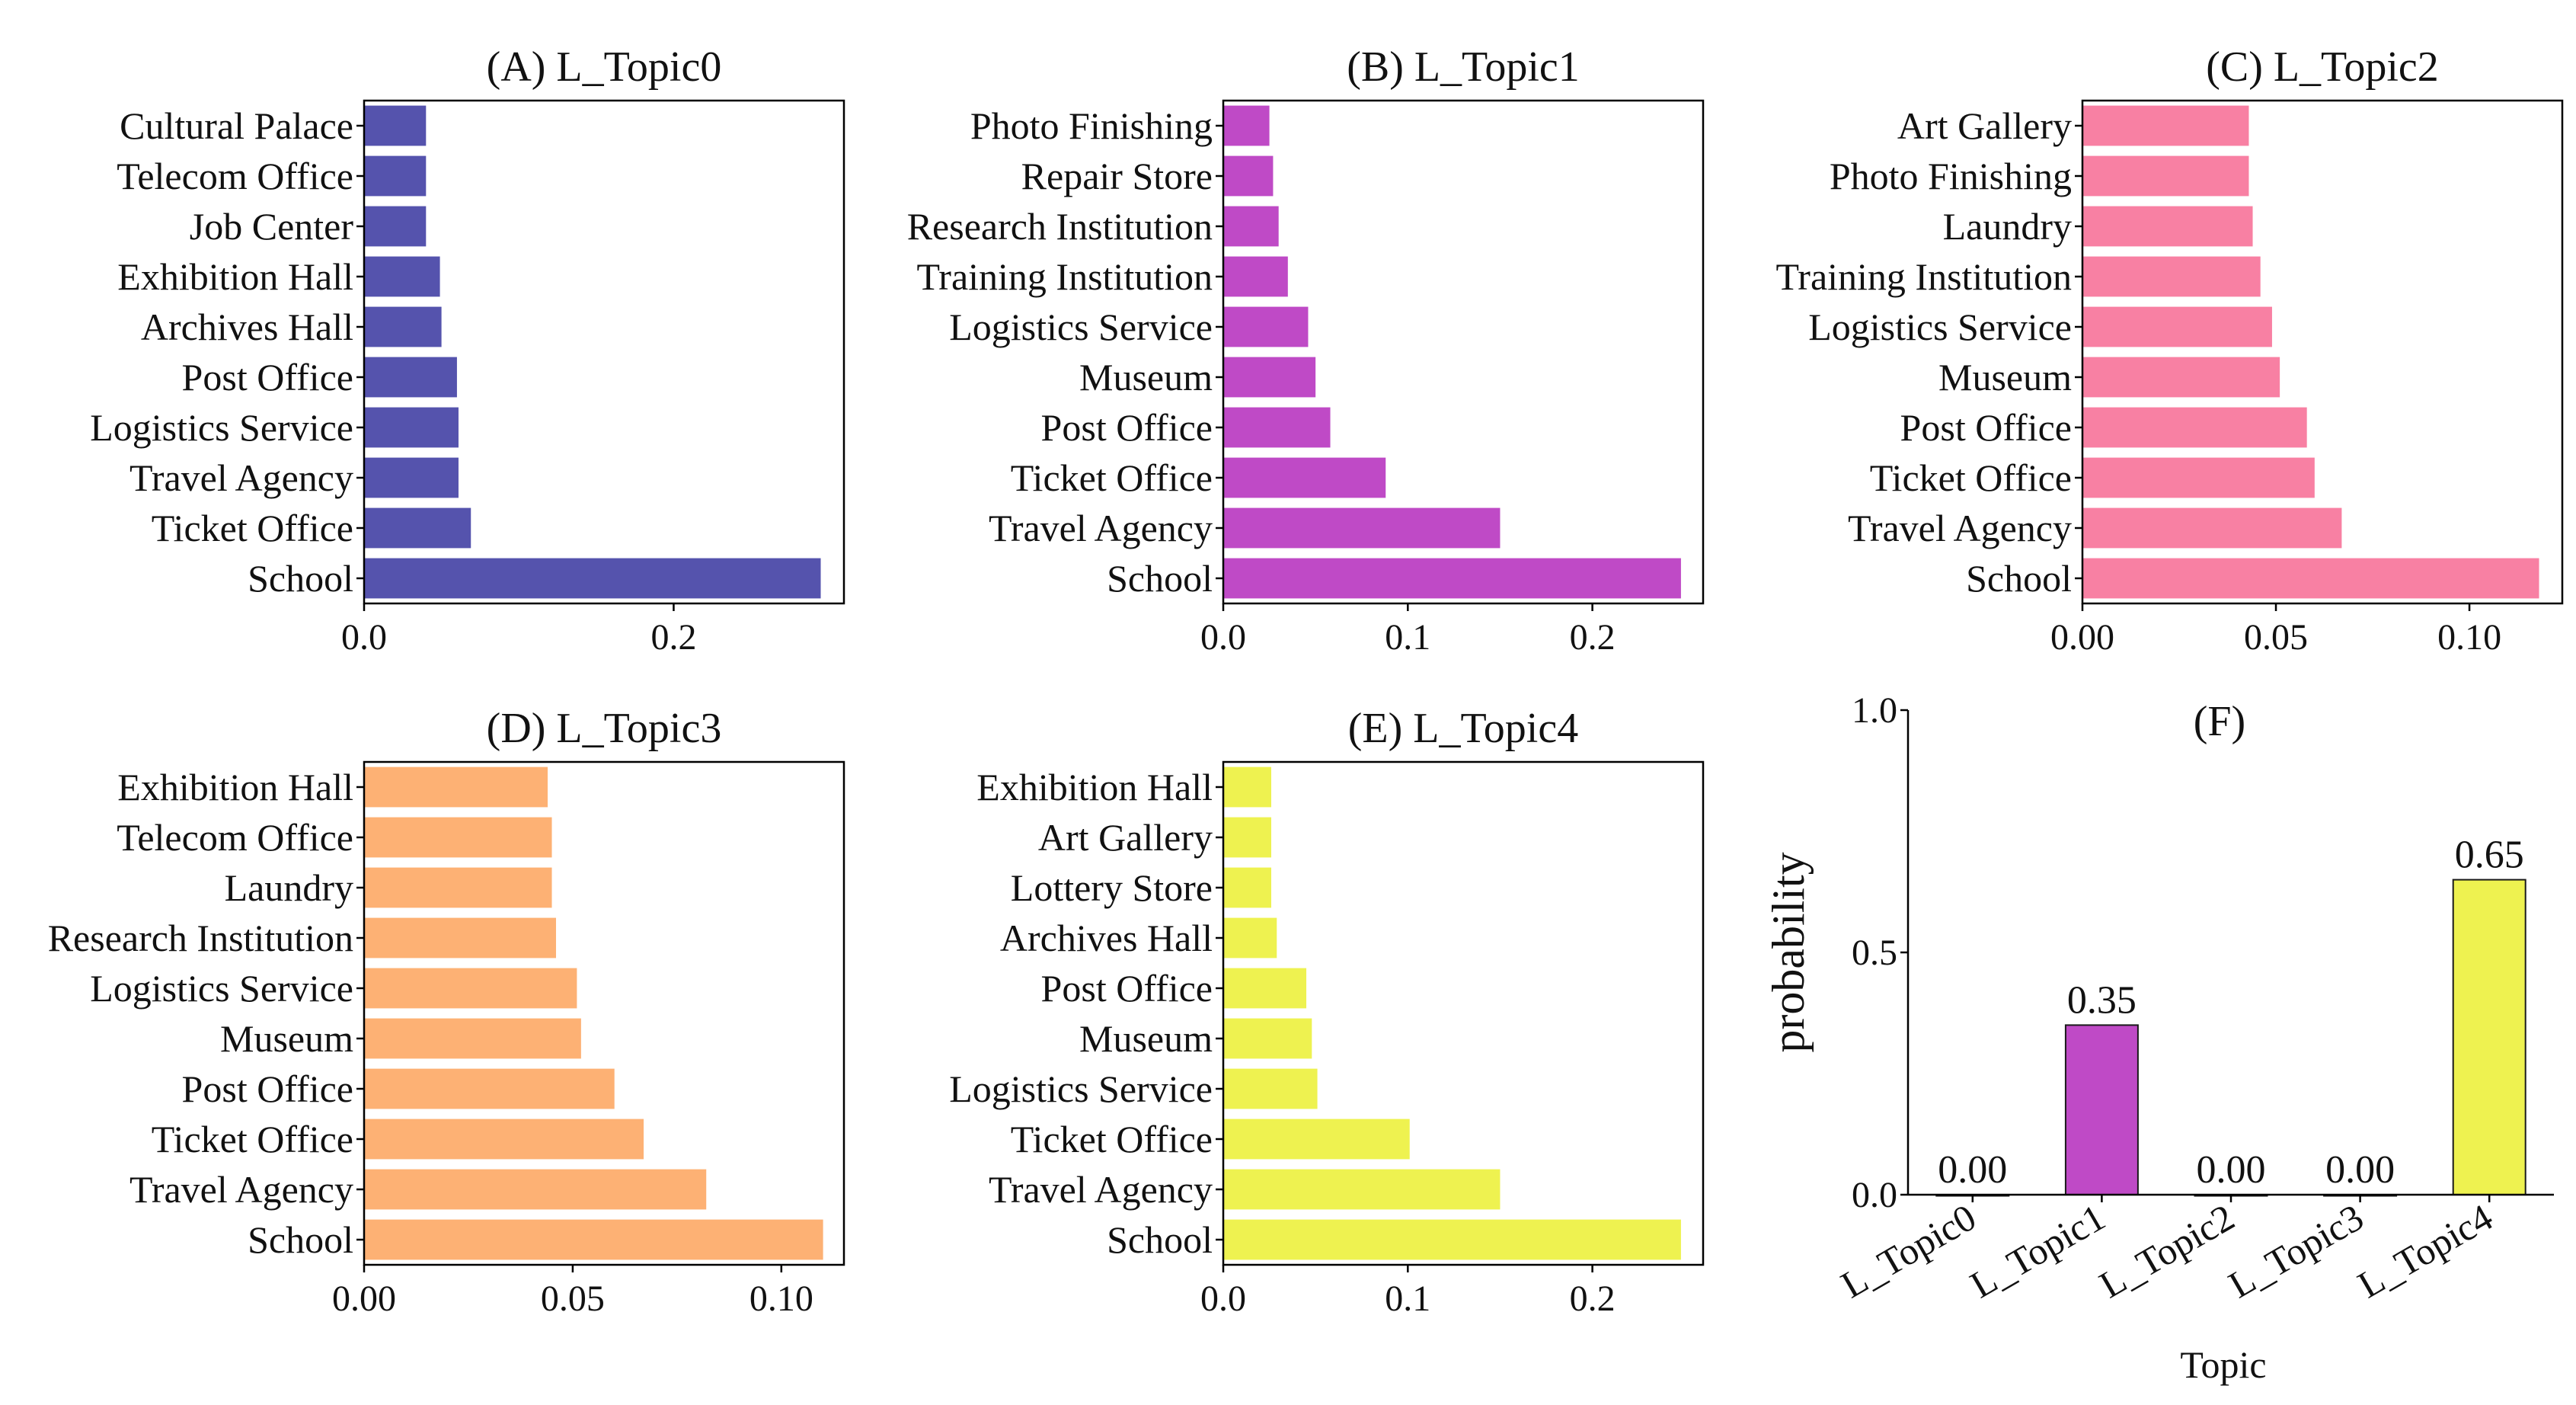 The image size is (2576, 1405). Describe the element at coordinates (2038, 1250) in the screenshot. I see `x-tick-label: L_Topic1` at that location.